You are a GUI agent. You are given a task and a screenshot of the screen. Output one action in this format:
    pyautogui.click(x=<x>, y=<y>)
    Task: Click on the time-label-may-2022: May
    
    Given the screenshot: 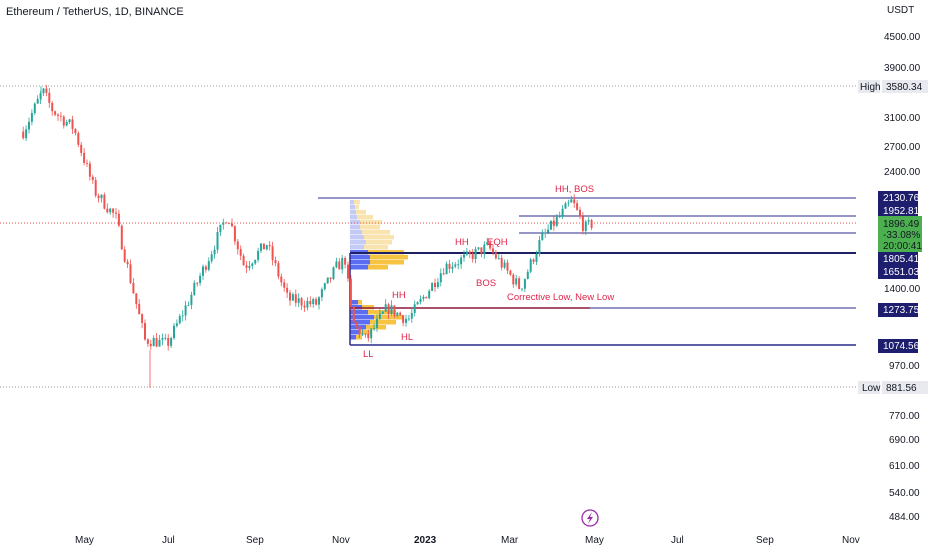 What is the action you would take?
    pyautogui.click(x=84, y=540)
    